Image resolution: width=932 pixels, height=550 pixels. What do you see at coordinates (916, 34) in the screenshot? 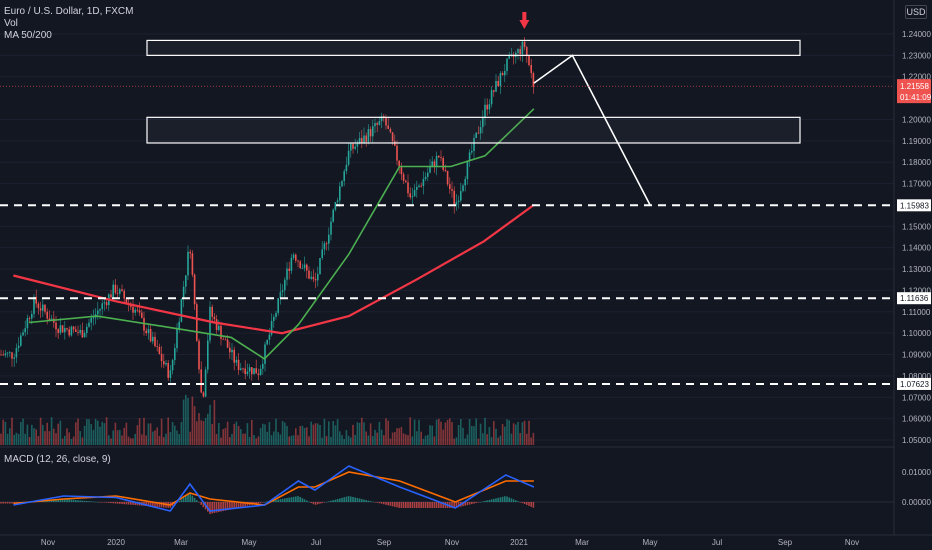
I see `price-tick-label: 1.24000` at bounding box center [916, 34].